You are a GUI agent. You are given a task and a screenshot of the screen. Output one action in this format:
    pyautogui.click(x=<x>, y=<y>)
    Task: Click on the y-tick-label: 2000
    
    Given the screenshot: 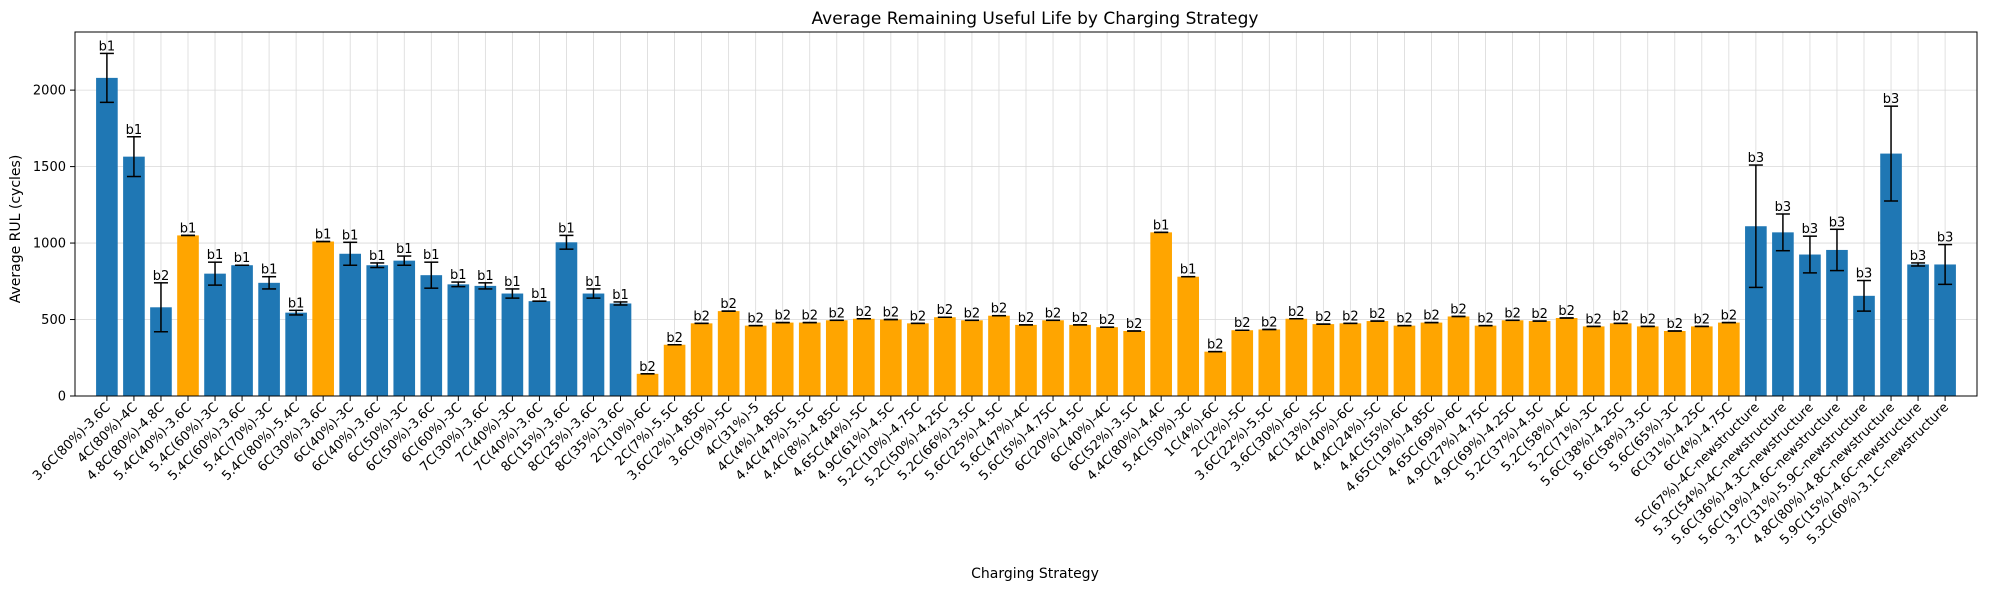 What is the action you would take?
    pyautogui.click(x=49, y=91)
    